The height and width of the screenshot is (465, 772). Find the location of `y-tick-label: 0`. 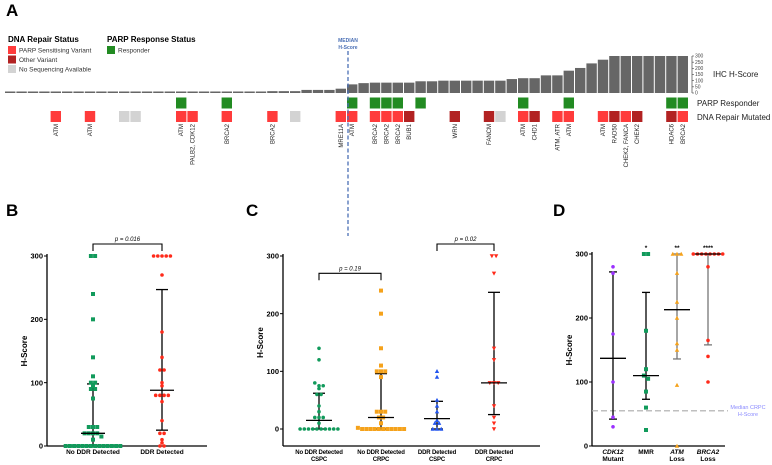

y-tick-label: 0 is located at coordinates (41, 446).